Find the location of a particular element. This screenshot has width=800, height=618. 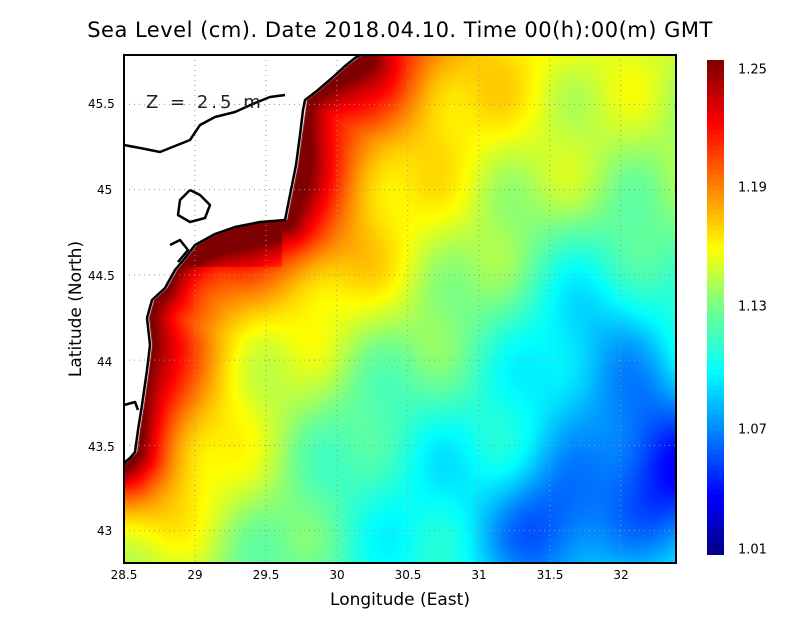

colorbar-label: 1.25 is located at coordinates (752, 70).